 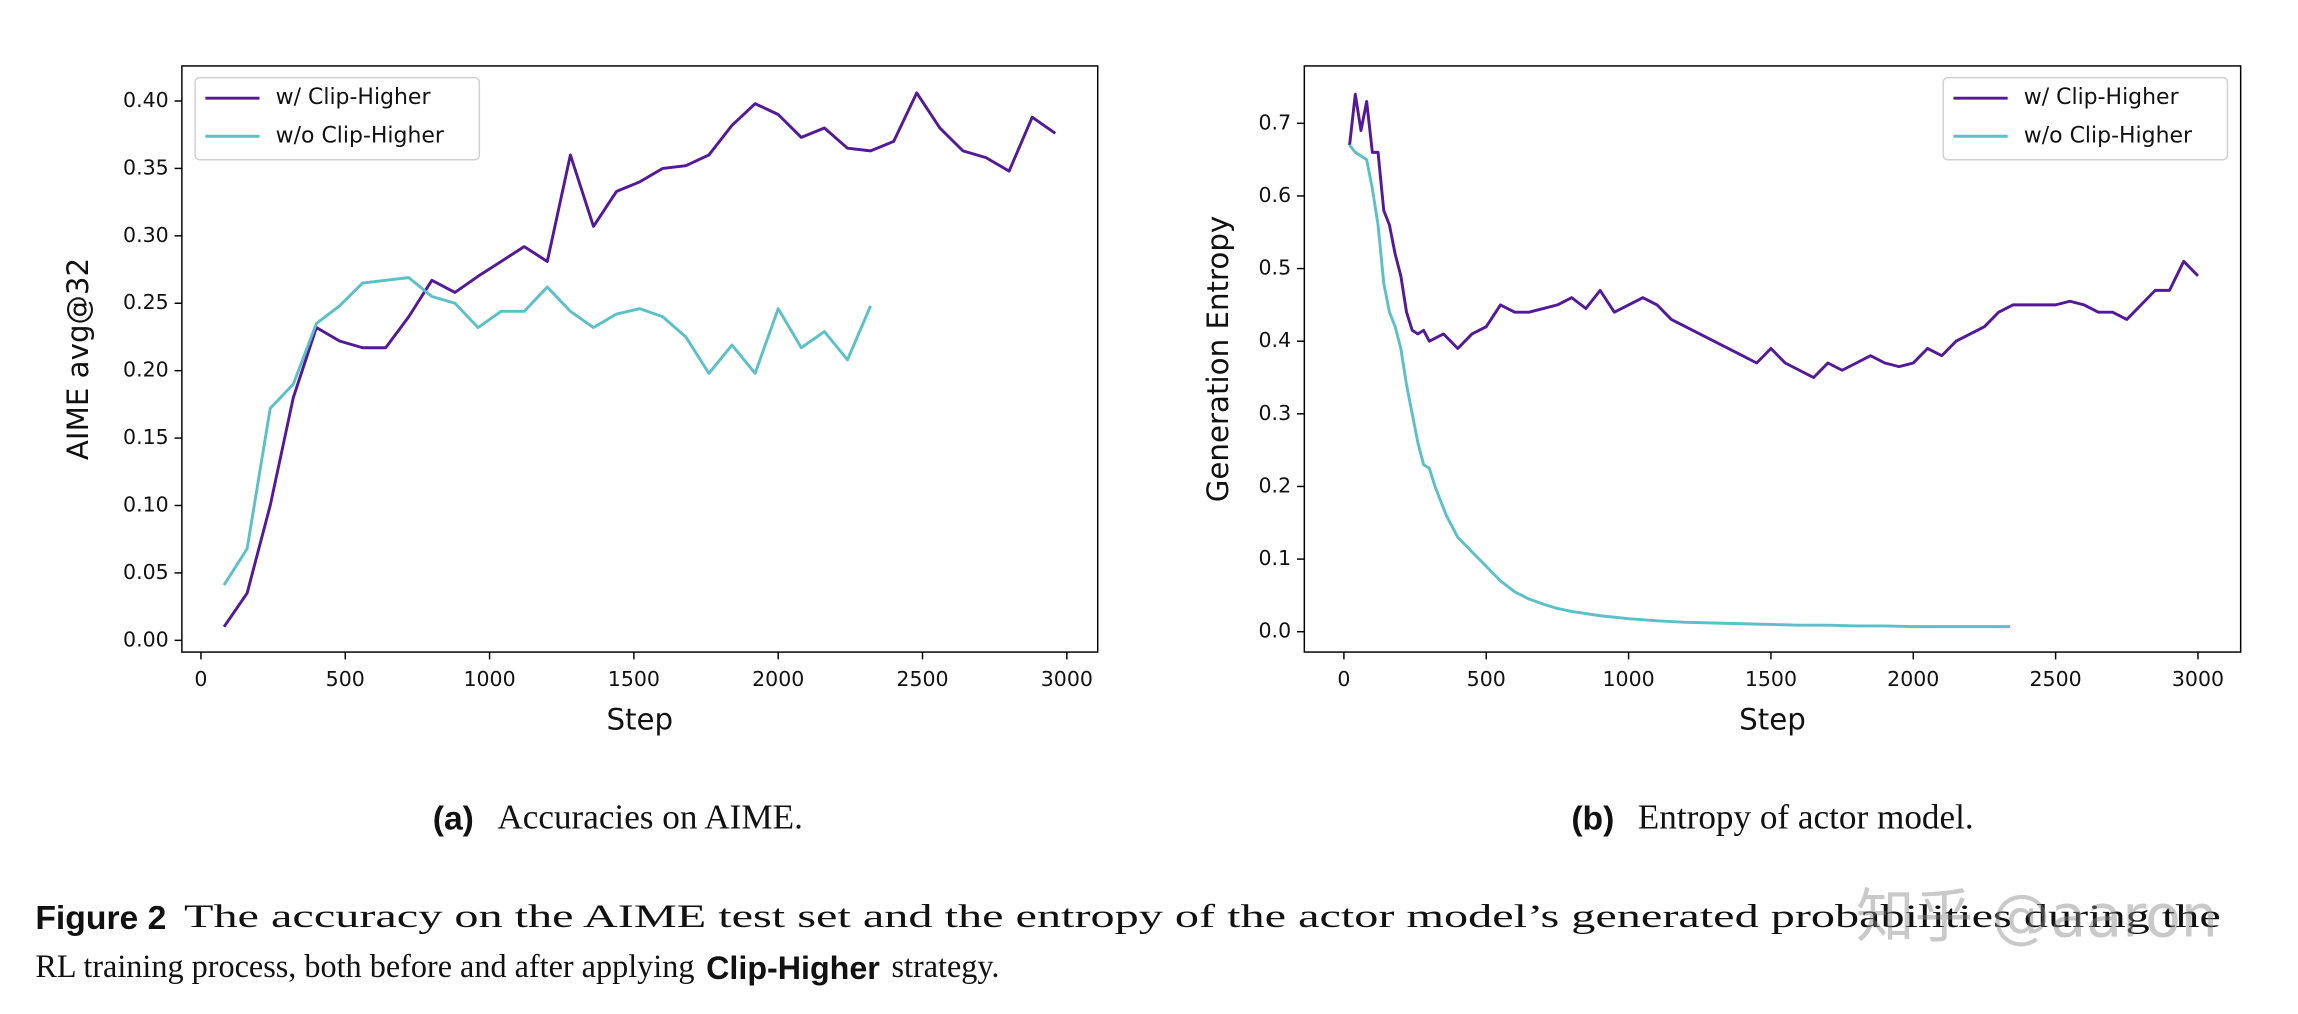 I want to click on y-tick-label: 0.6, so click(x=1275, y=195).